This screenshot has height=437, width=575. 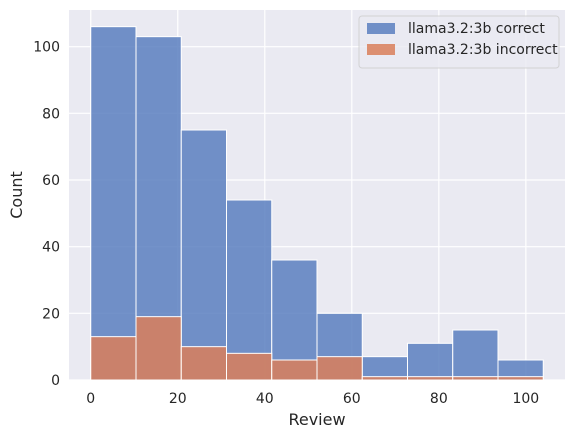 What do you see at coordinates (51, 181) in the screenshot?
I see `y-tick-label: 60` at bounding box center [51, 181].